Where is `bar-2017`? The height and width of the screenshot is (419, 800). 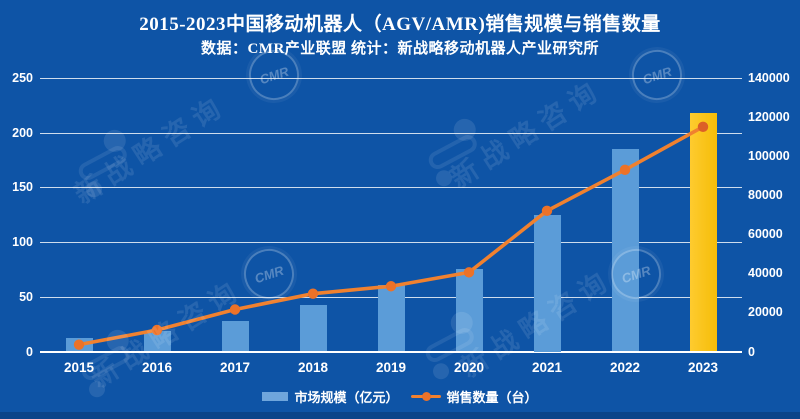 bar-2017 is located at coordinates (235, 336).